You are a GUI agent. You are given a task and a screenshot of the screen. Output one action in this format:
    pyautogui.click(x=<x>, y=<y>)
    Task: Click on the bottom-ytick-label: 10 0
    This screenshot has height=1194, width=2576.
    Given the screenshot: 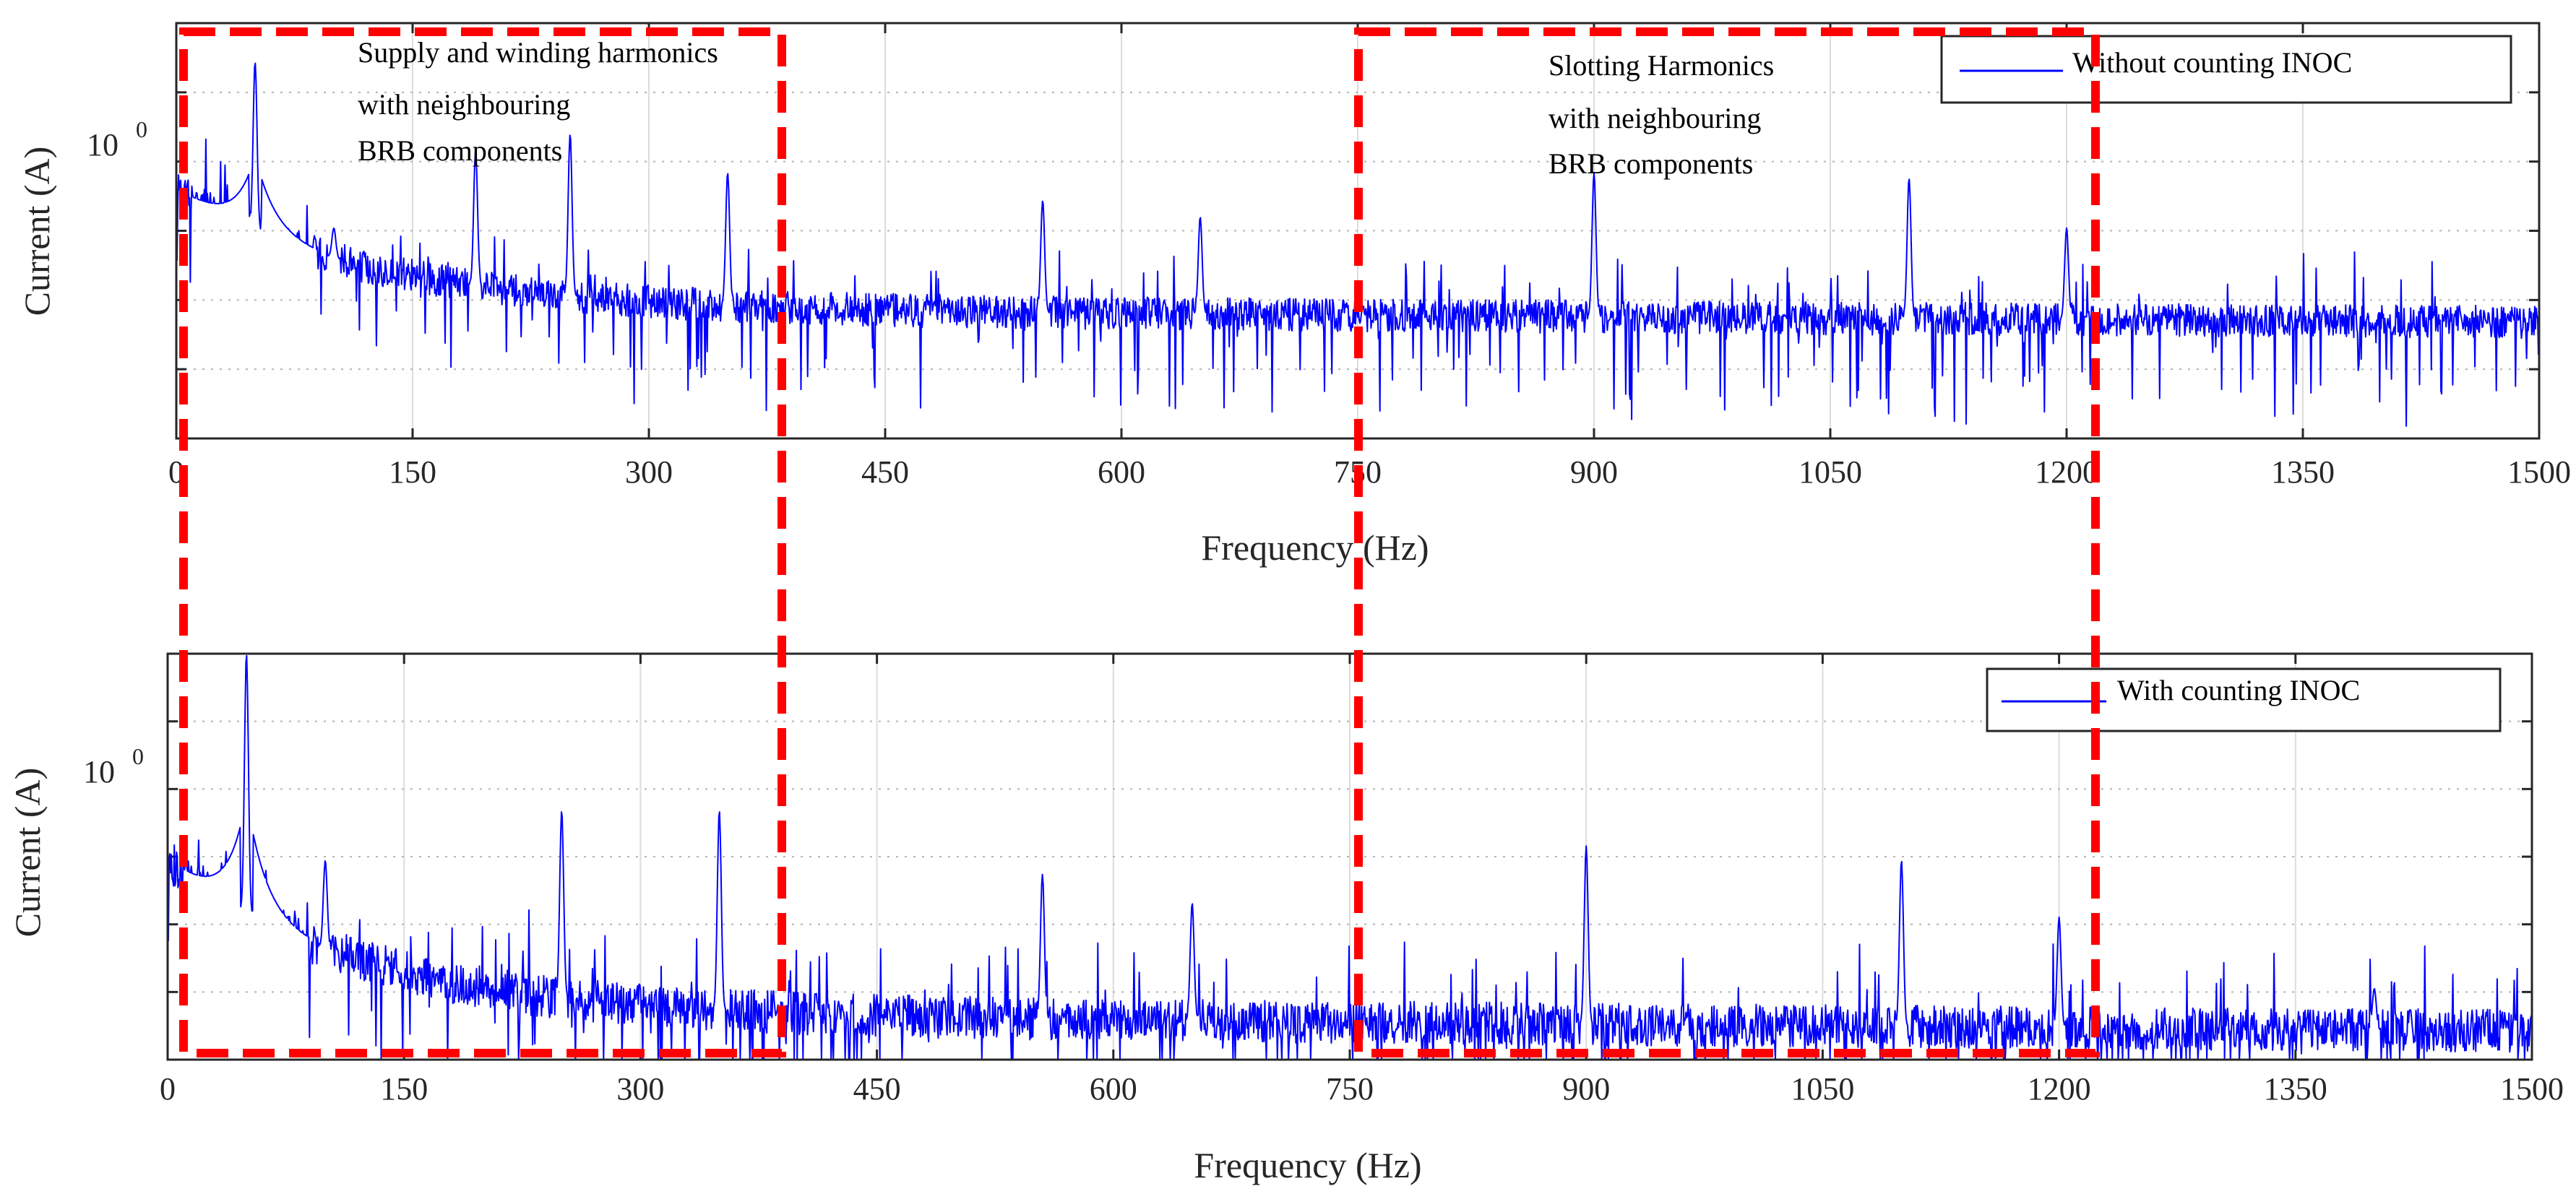 What is the action you would take?
    pyautogui.click(x=113, y=766)
    